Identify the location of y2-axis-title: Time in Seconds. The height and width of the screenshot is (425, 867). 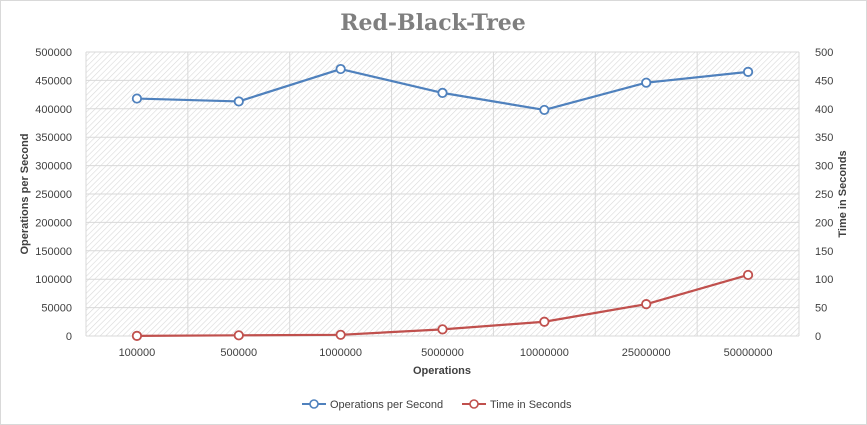
(843, 193).